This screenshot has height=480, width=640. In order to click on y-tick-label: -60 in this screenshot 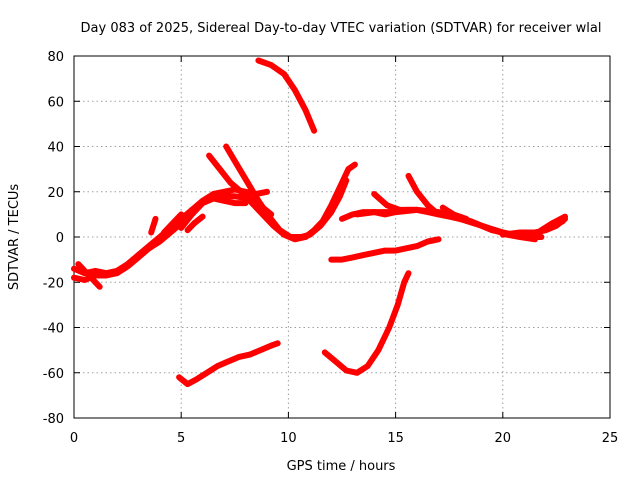, I will do `click(53, 374)`.